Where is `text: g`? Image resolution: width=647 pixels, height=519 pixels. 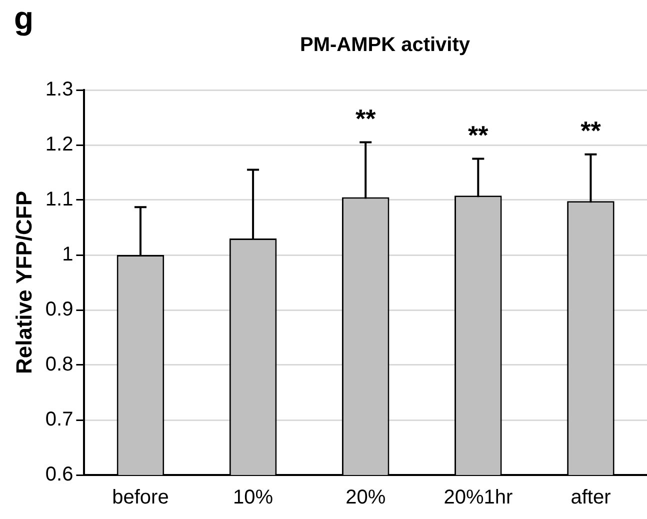
text: g is located at coordinates (24, 18).